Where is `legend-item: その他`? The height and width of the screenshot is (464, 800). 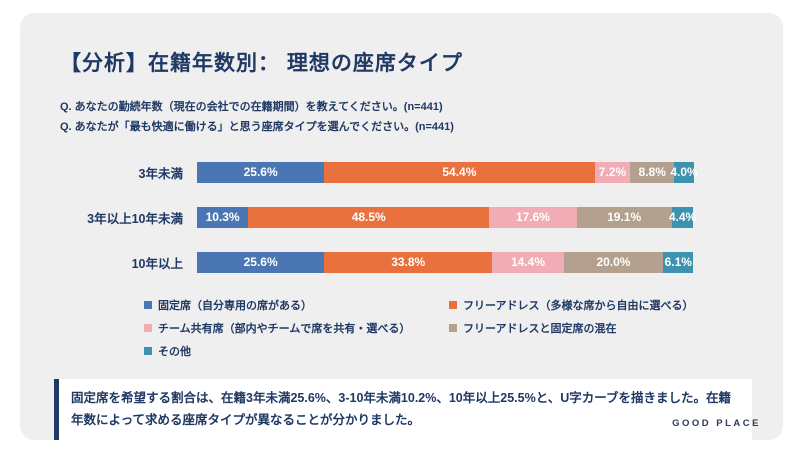
legend-item: その他 is located at coordinates (296, 351).